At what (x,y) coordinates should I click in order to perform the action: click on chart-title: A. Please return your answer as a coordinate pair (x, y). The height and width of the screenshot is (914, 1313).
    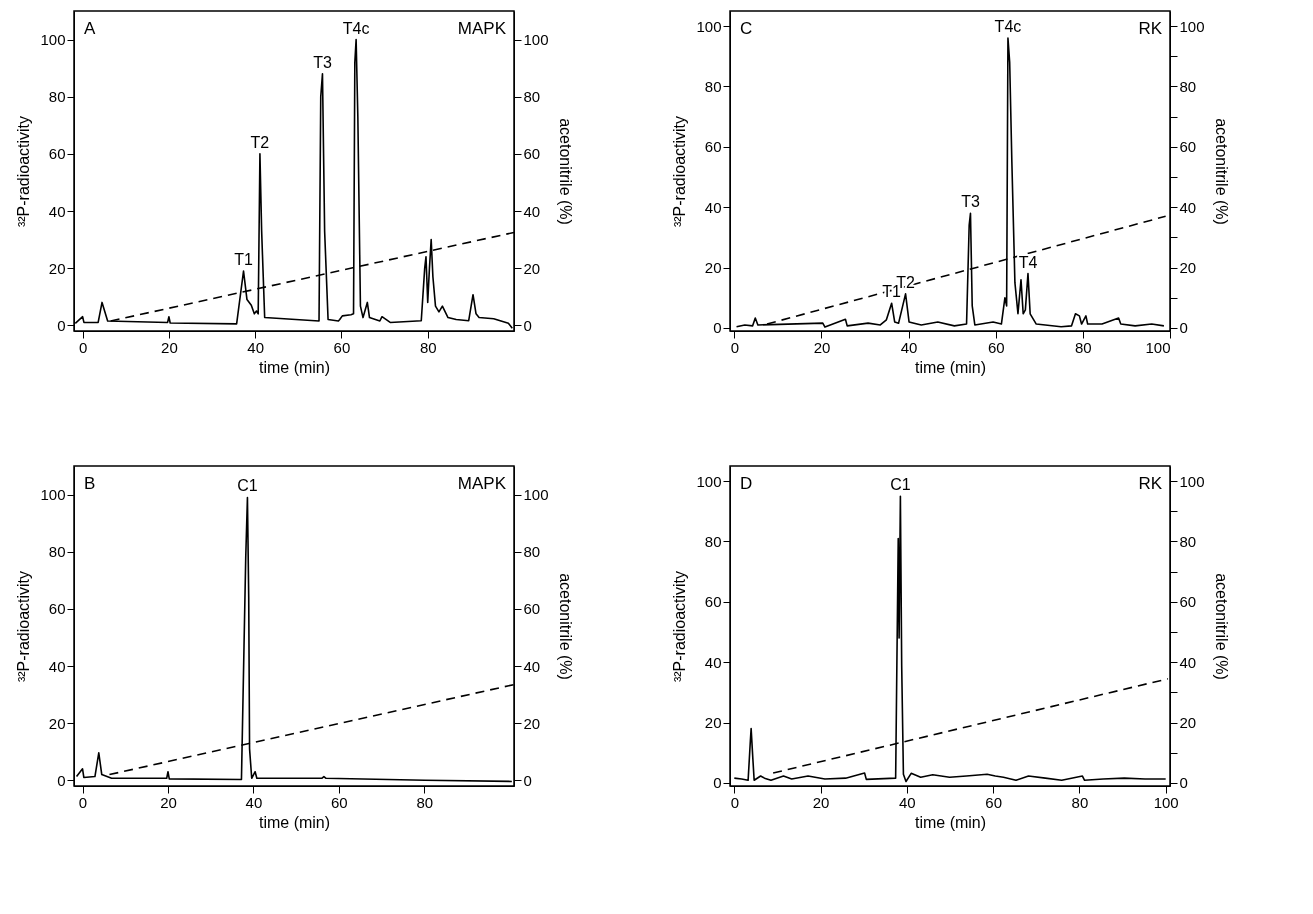
    Looking at the image, I should click on (90, 28).